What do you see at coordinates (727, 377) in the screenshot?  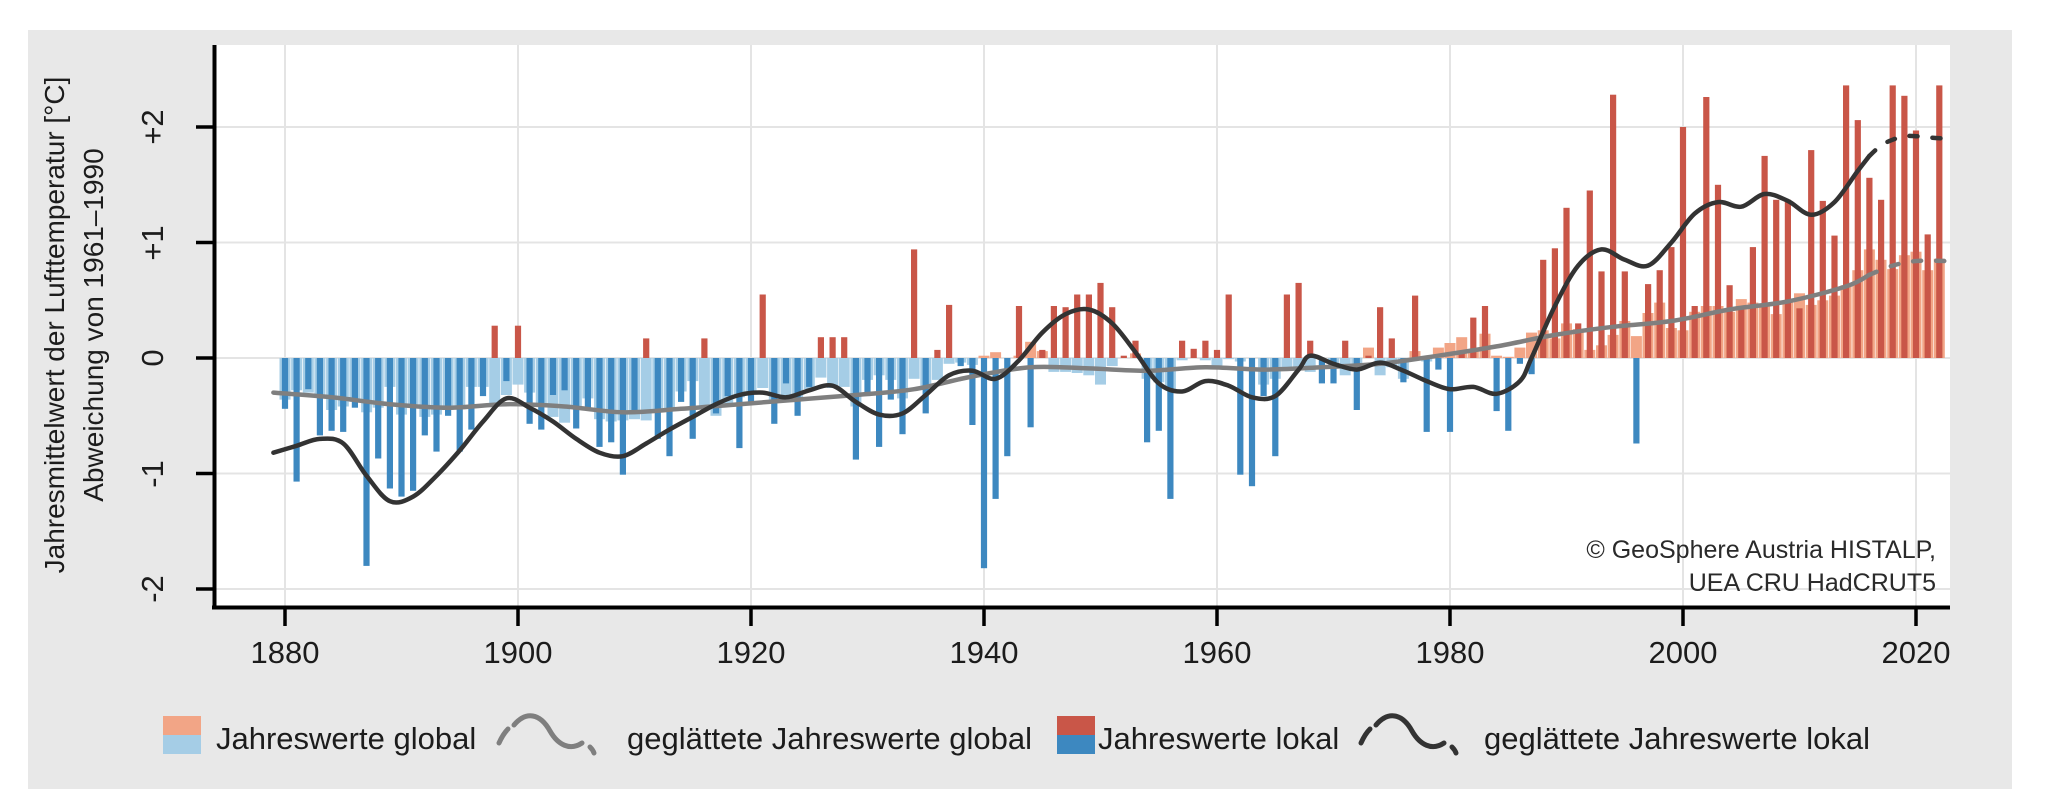 I see `local-bar-1918` at bounding box center [727, 377].